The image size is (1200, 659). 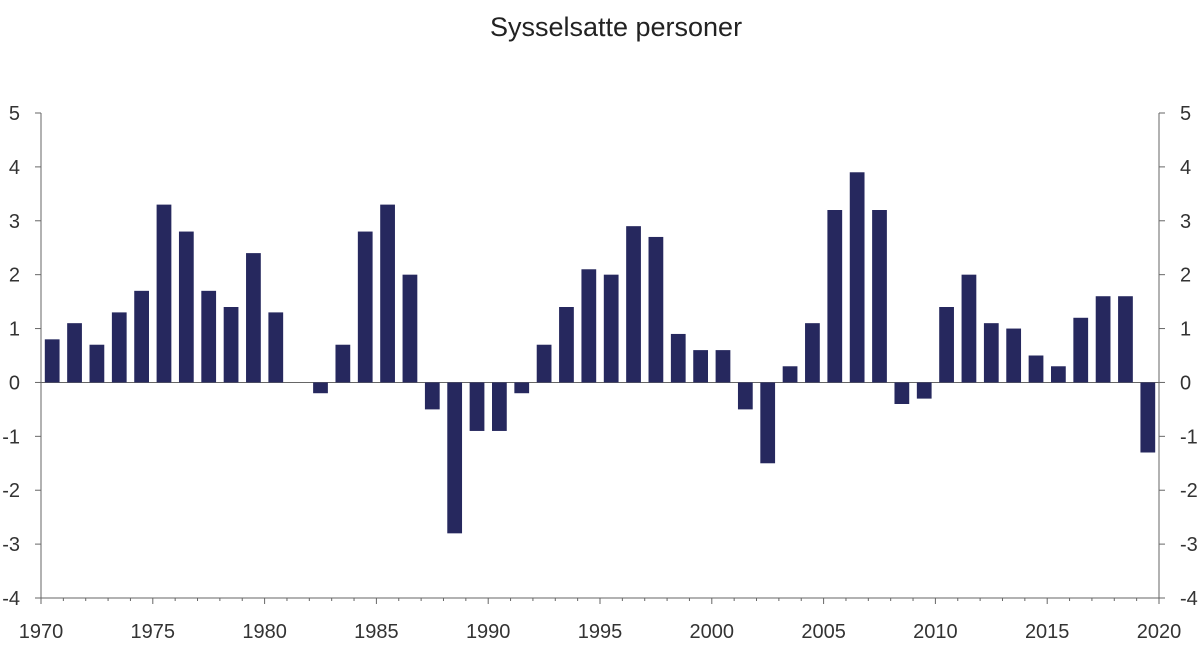 What do you see at coordinates (231, 345) in the screenshot?
I see `bar-1979` at bounding box center [231, 345].